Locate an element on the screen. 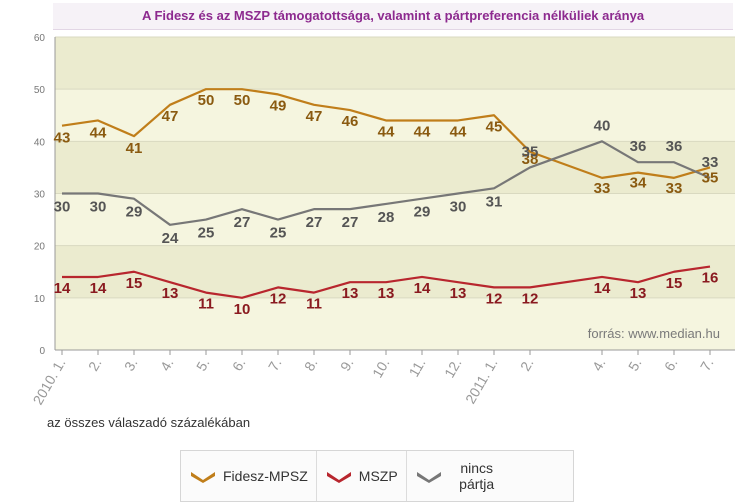 The width and height of the screenshot is (750, 502). legend-label-nincs: nincs pártja is located at coordinates (477, 476).